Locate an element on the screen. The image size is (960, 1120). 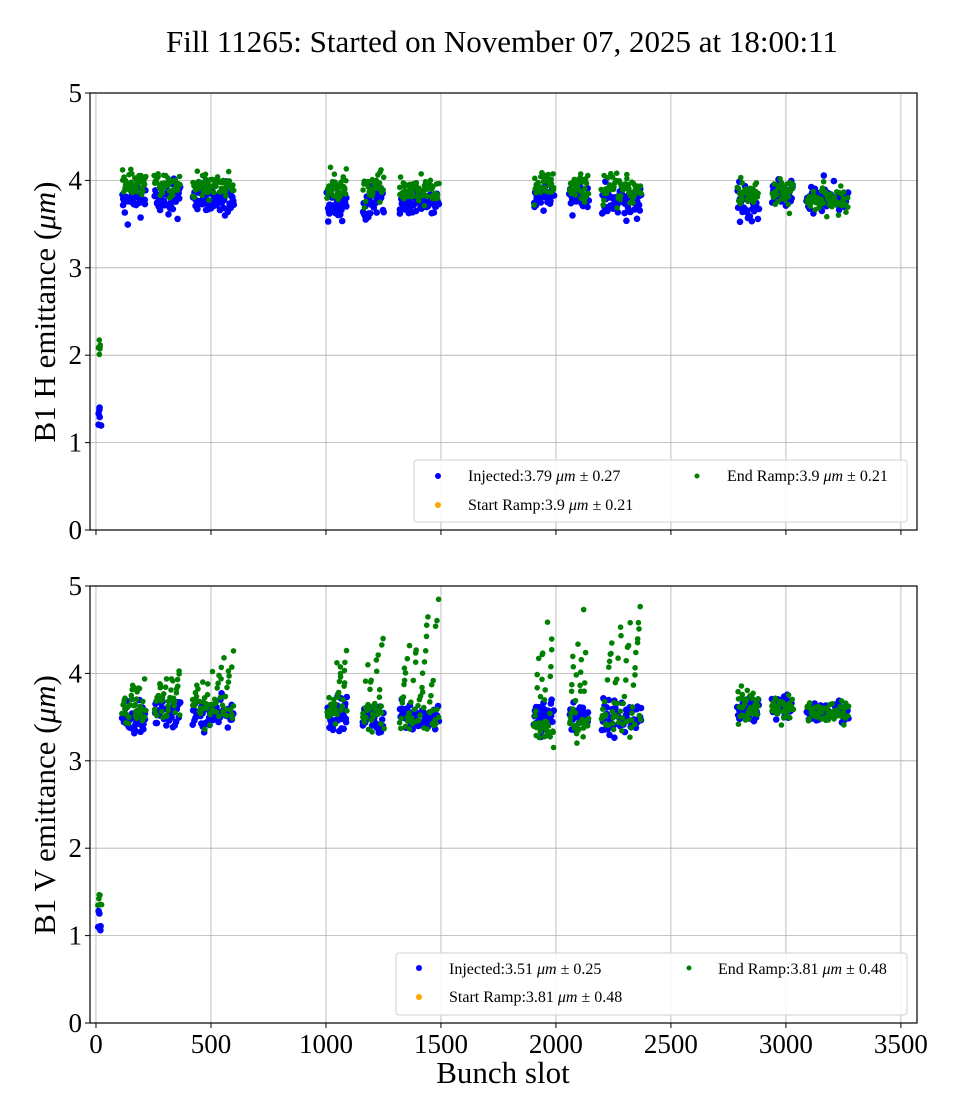
x-tick-label: 2000 is located at coordinates (556, 1044).